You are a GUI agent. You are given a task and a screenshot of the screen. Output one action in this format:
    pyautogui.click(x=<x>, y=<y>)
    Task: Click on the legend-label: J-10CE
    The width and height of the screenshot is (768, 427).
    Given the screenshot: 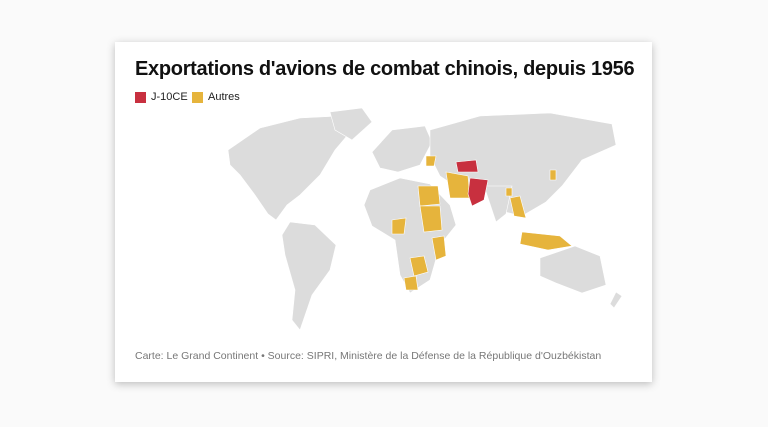 What is the action you would take?
    pyautogui.click(x=169, y=97)
    